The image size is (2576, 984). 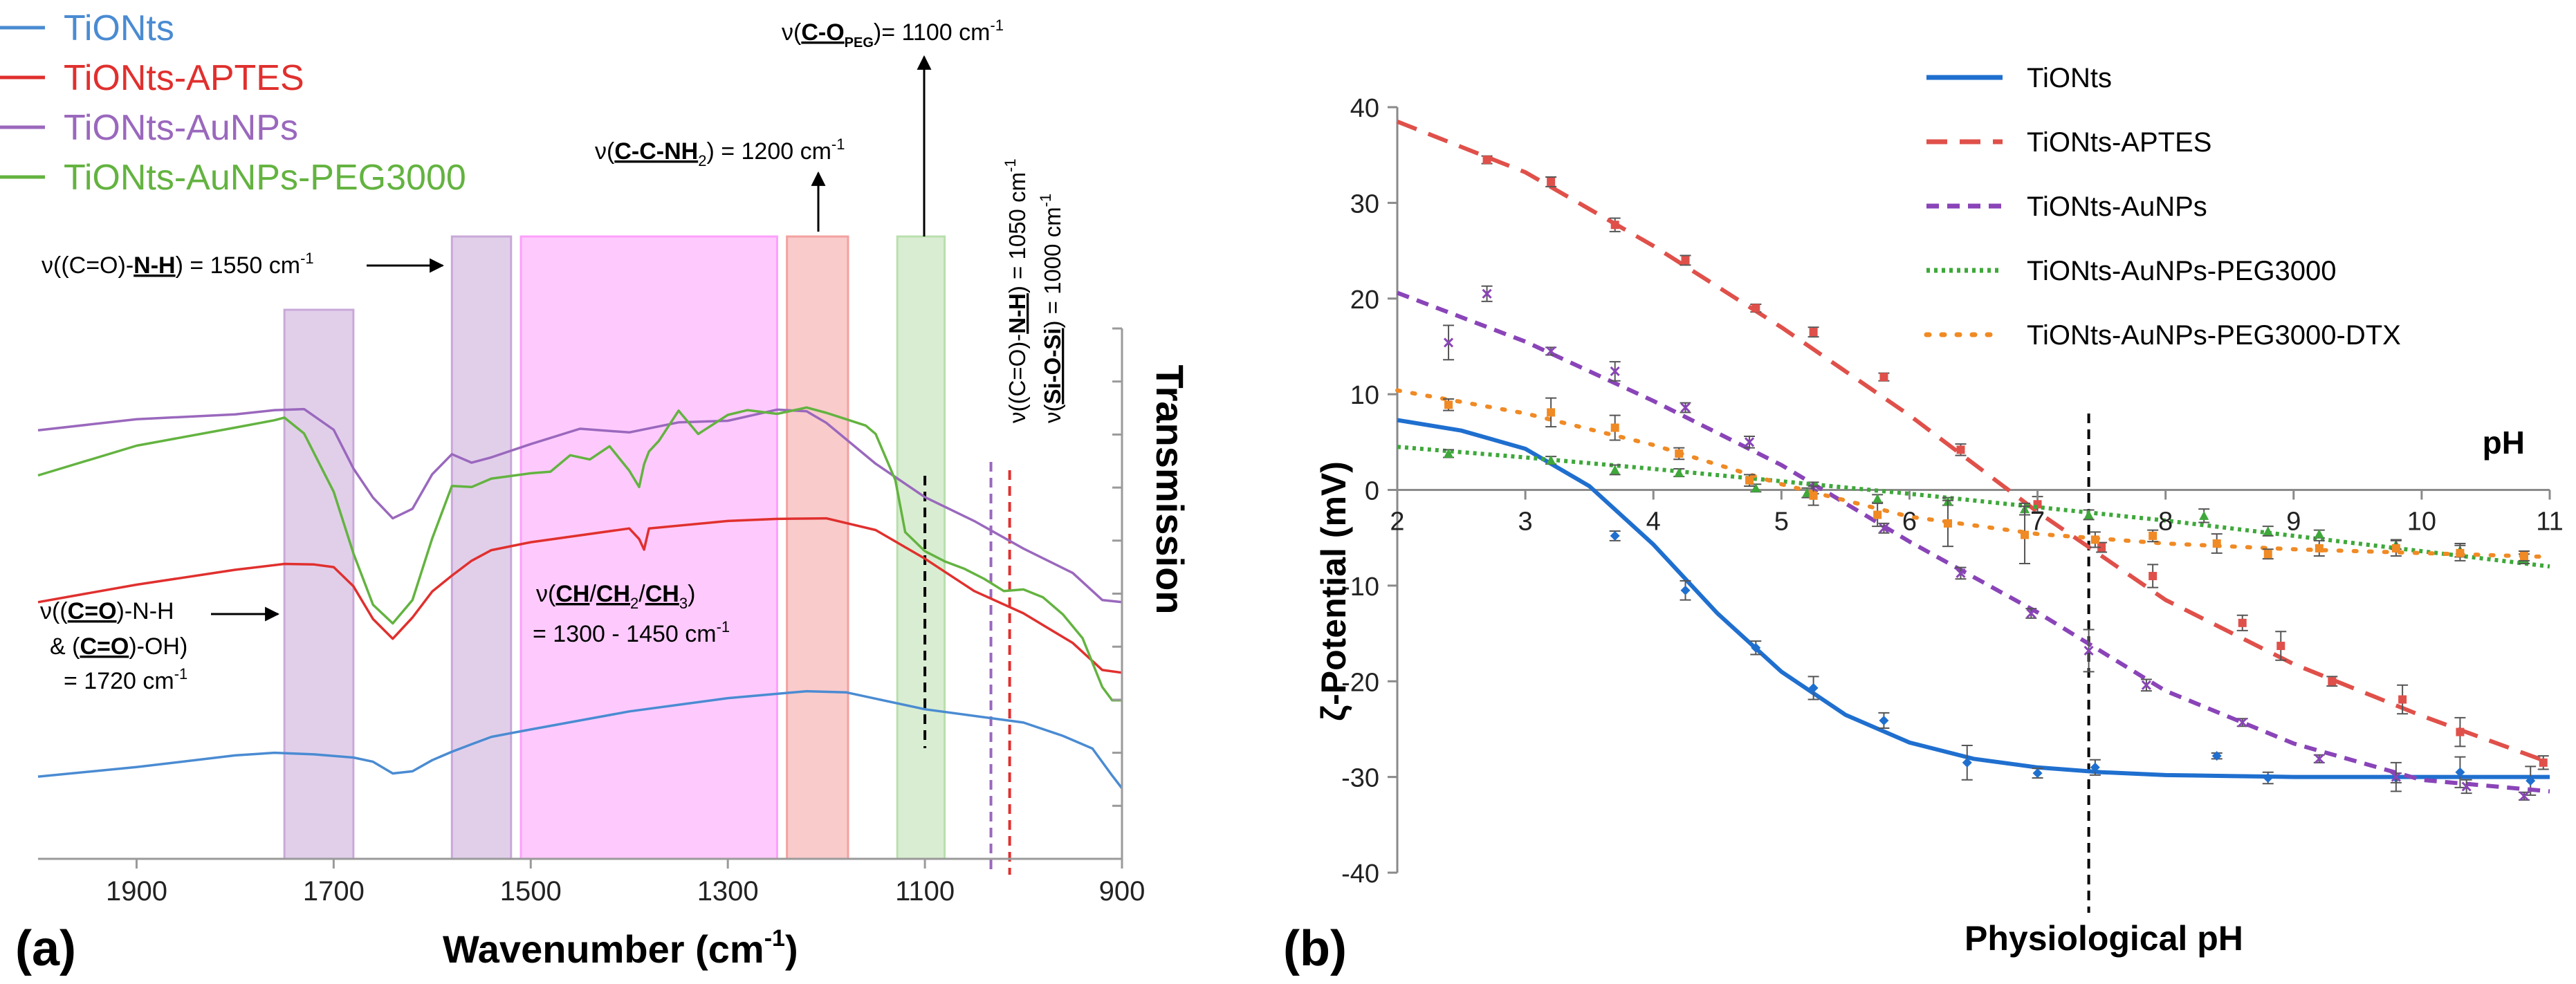 I want to click on legend-label-tionts: TiONts, so click(x=119, y=28).